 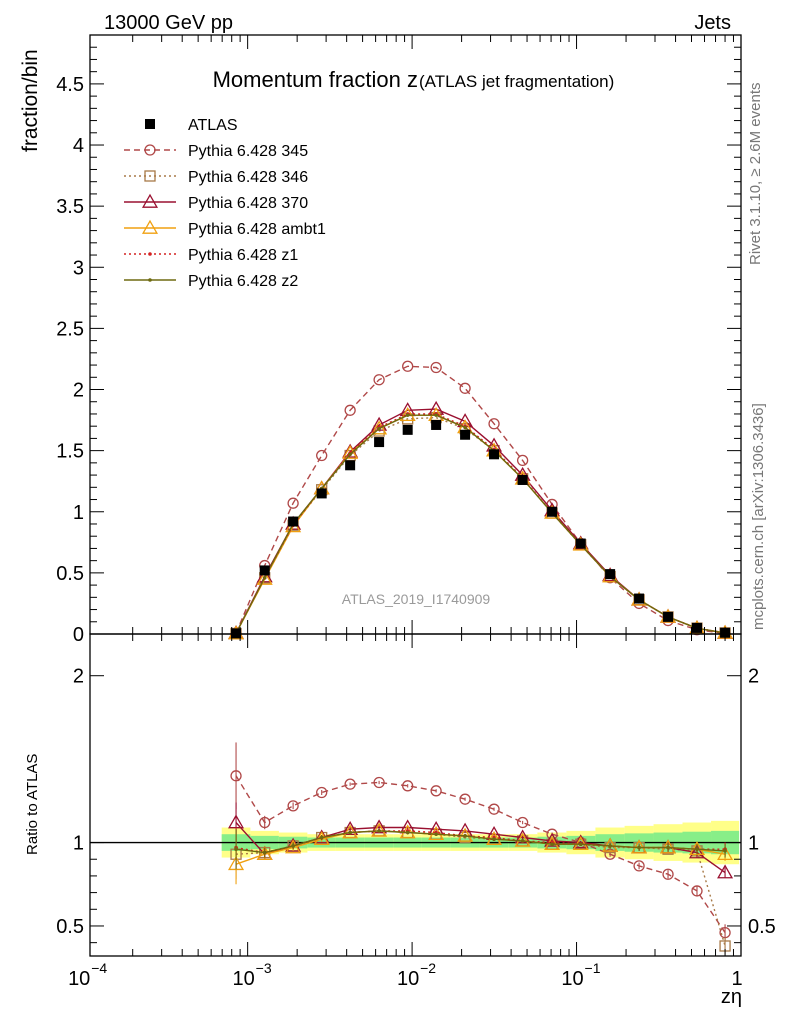 I want to click on chart-title-sub: (ATLAS jet fragmentation), so click(x=516, y=81).